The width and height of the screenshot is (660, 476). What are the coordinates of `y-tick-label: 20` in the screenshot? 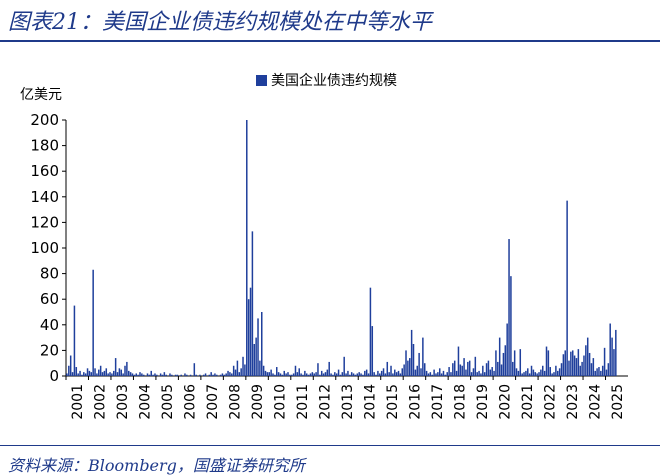 It's located at (49, 350).